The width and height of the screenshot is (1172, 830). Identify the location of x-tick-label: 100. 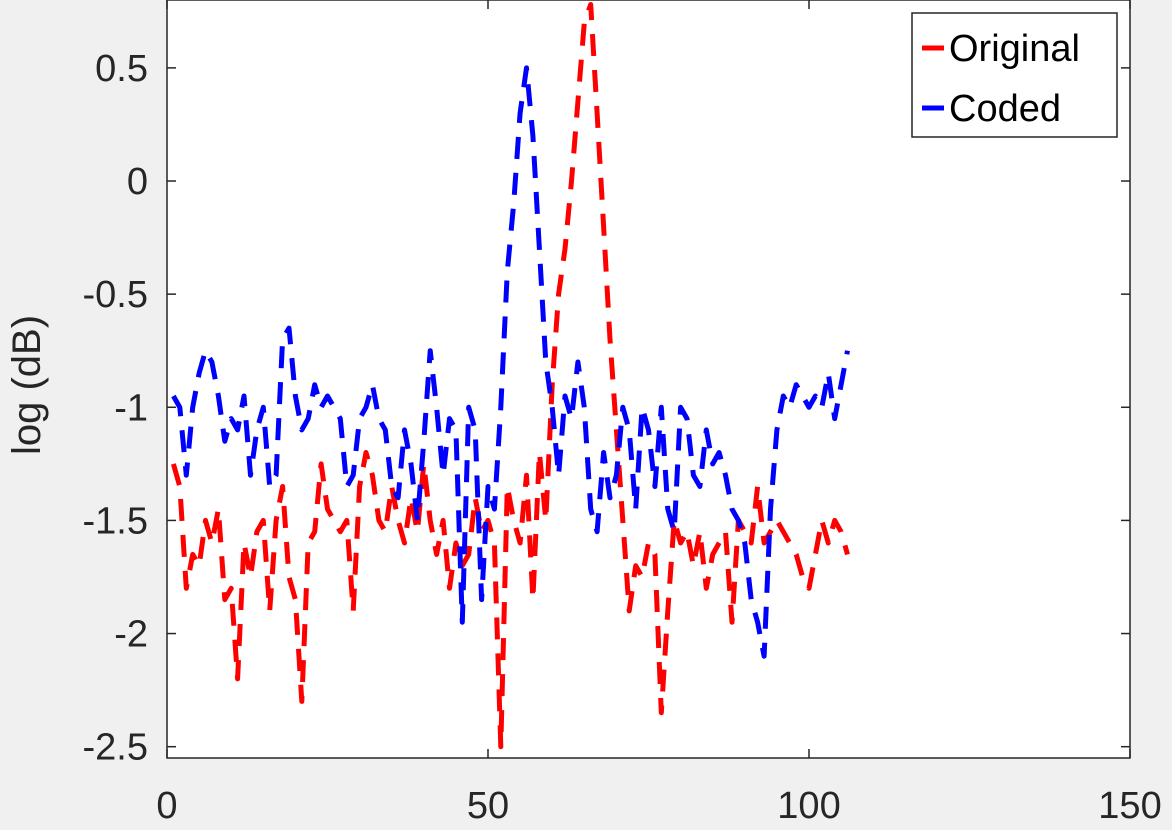
(808, 806).